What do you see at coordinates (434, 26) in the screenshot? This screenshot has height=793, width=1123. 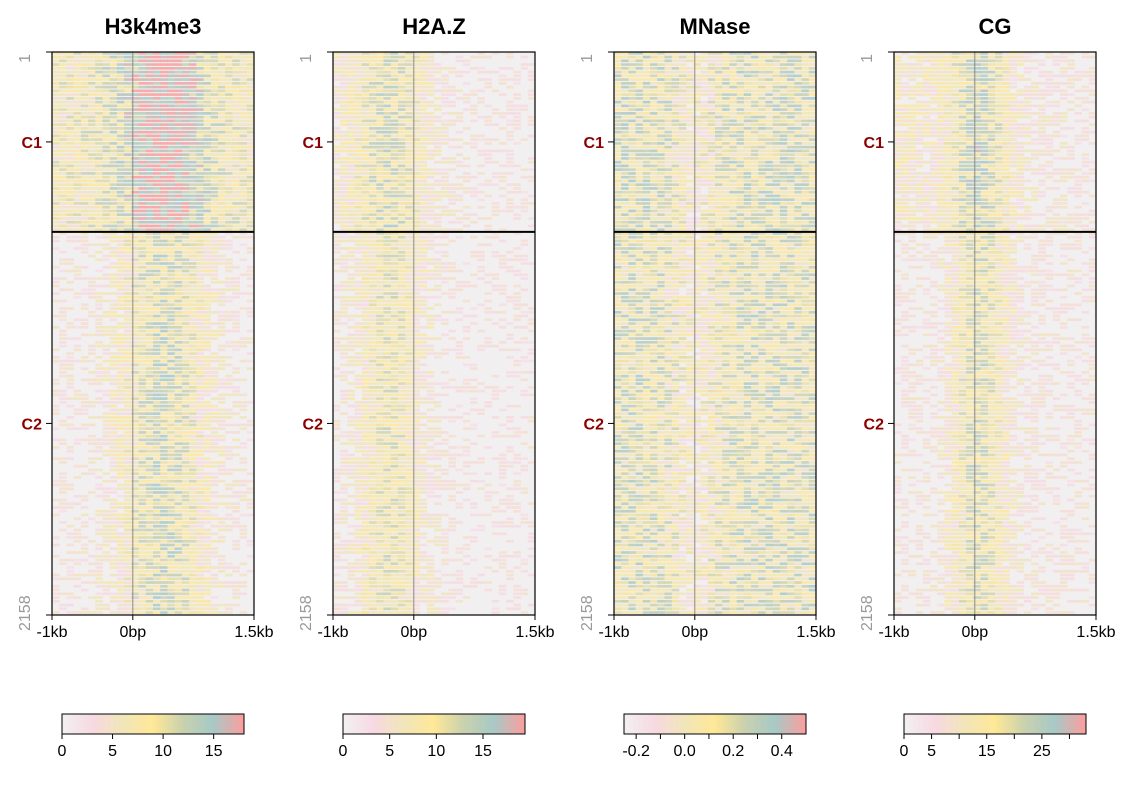 I see `panel-title: H2A.Z` at bounding box center [434, 26].